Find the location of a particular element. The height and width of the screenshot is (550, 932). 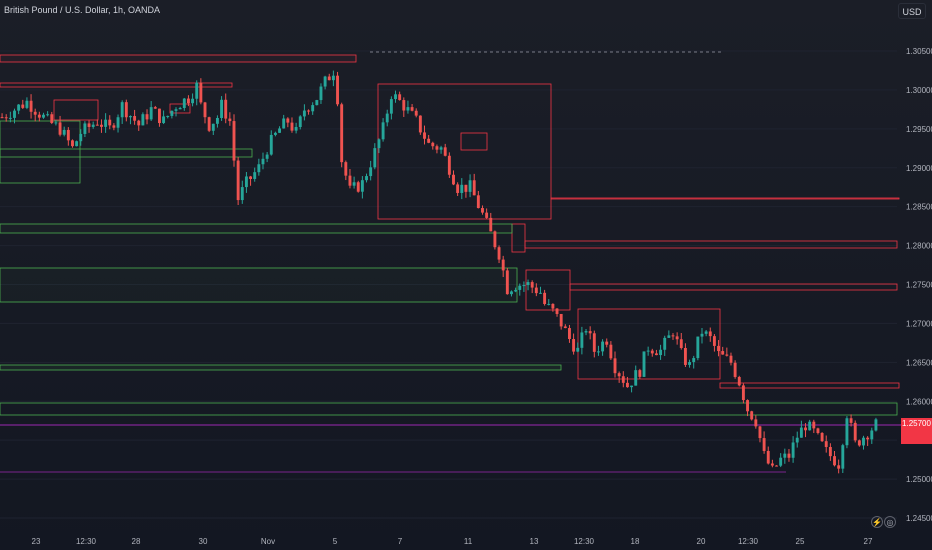

y-tick-label: 1.28000 is located at coordinates (919, 246).